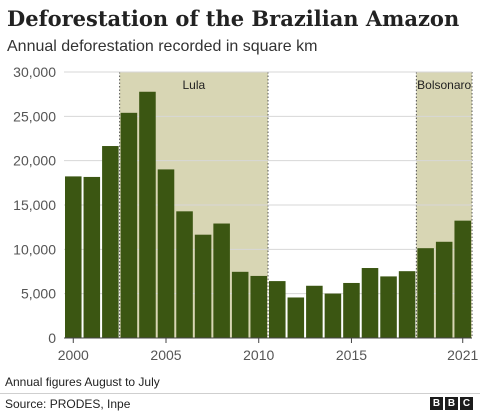 The width and height of the screenshot is (480, 412). I want to click on period-label: Bolsonaro, so click(444, 85).